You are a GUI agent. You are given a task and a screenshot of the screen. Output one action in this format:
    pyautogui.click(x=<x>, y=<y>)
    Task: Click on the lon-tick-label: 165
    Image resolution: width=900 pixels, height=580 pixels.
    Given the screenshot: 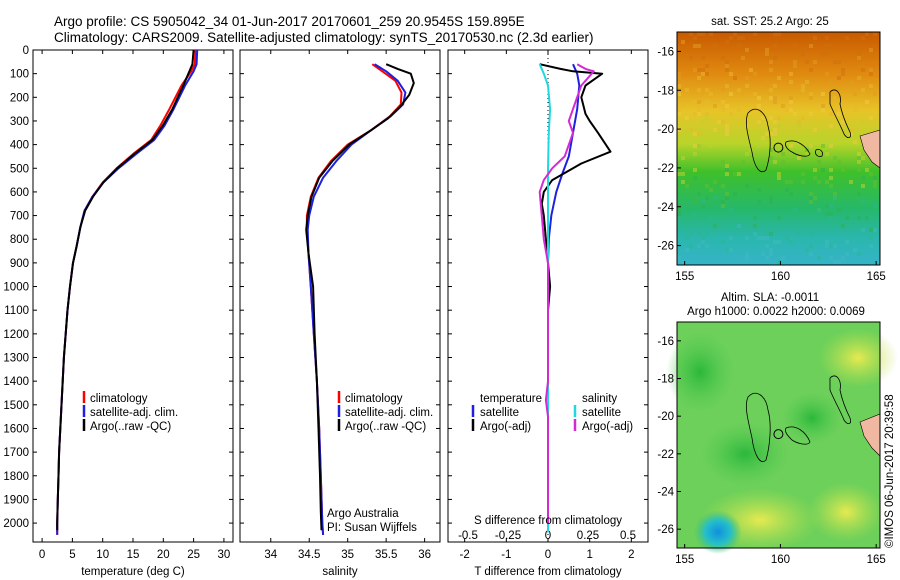 What is the action you would take?
    pyautogui.click(x=876, y=560)
    